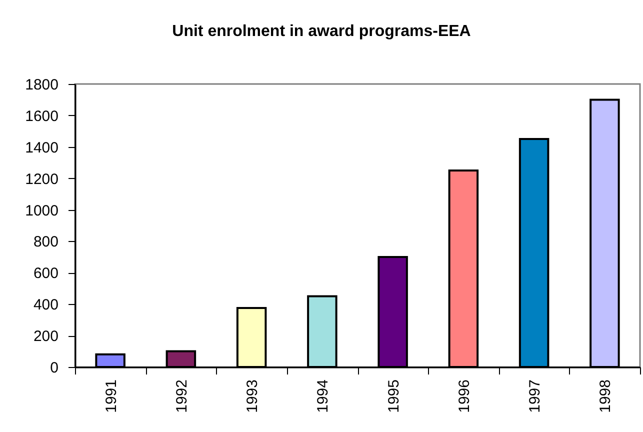 The height and width of the screenshot is (432, 643). I want to click on x-tick-label: 1993, so click(253, 396).